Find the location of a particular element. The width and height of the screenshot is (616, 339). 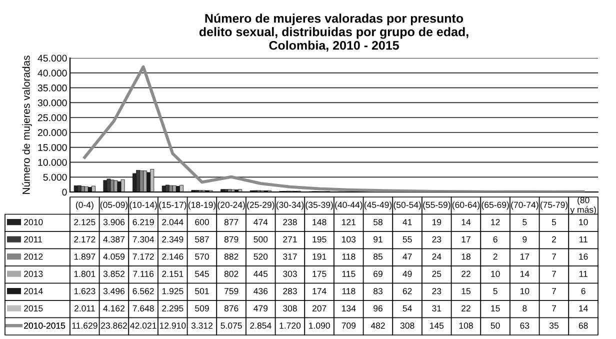

y-tick-label: 20.000 is located at coordinates (52, 132).